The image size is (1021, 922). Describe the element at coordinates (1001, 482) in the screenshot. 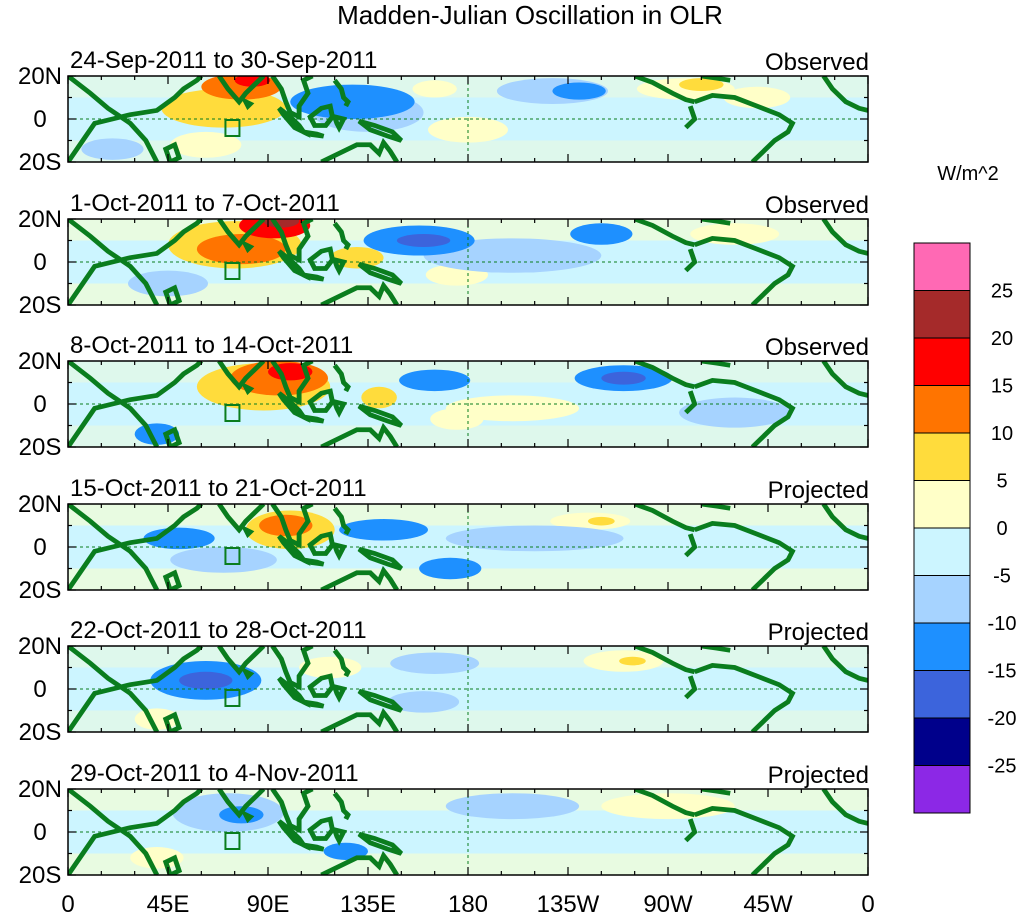

I see `colorbar-tick-label: 5` at that location.